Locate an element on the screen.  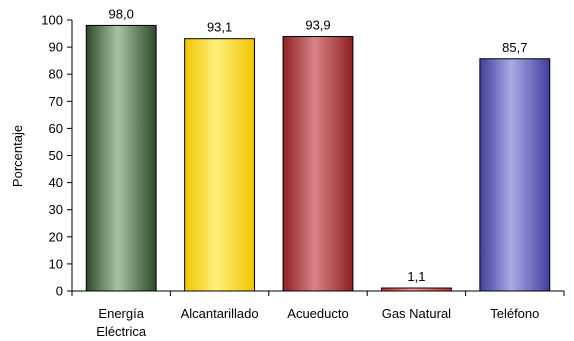
y-tick-label: 60 is located at coordinates (56, 128).